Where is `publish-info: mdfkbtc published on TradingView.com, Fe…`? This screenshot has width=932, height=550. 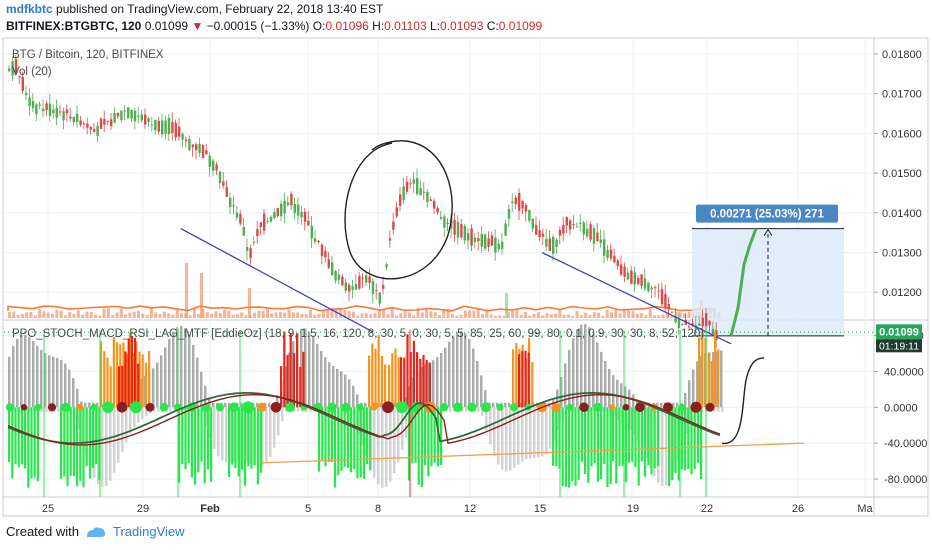
publish-info: mdfkbtc published on TradingView.com, Fe… is located at coordinates (194, 9).